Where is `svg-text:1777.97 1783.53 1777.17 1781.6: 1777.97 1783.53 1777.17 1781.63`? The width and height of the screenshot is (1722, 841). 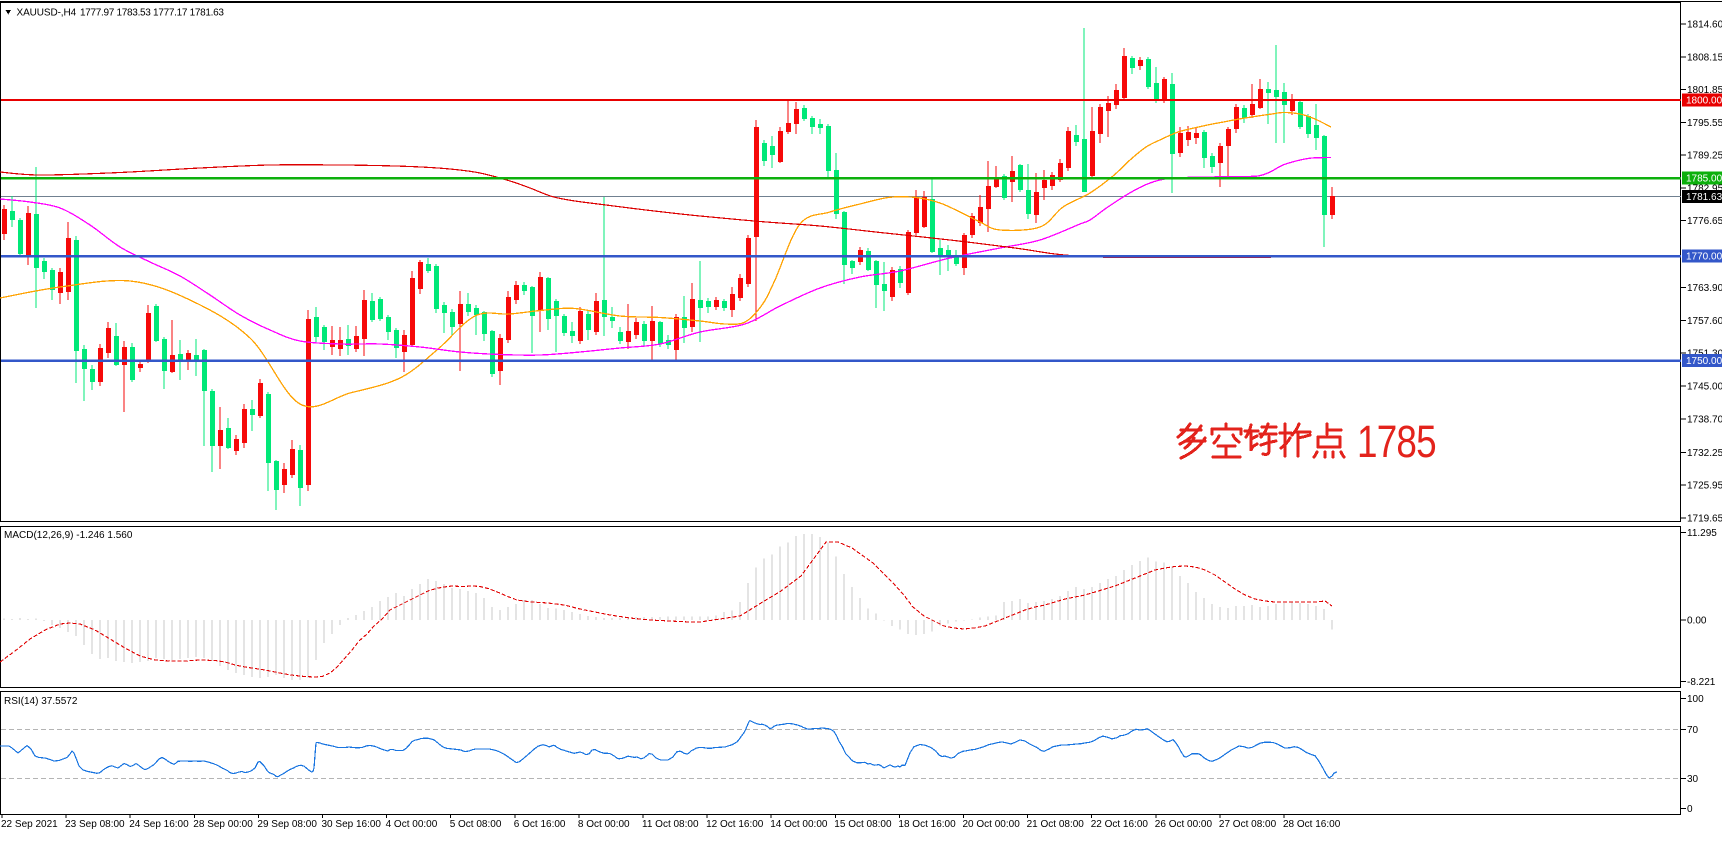 svg-text:1777.97 1783.53 1777.17 1781.6: 1777.97 1783.53 1777.17 1781.63 is located at coordinates (152, 13).